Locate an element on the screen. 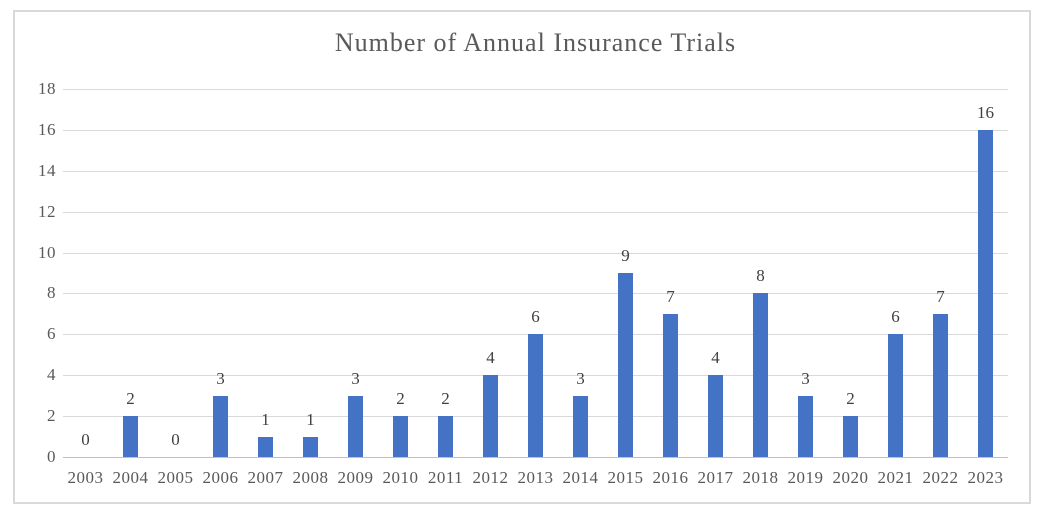  bar-2020 is located at coordinates (850, 436).